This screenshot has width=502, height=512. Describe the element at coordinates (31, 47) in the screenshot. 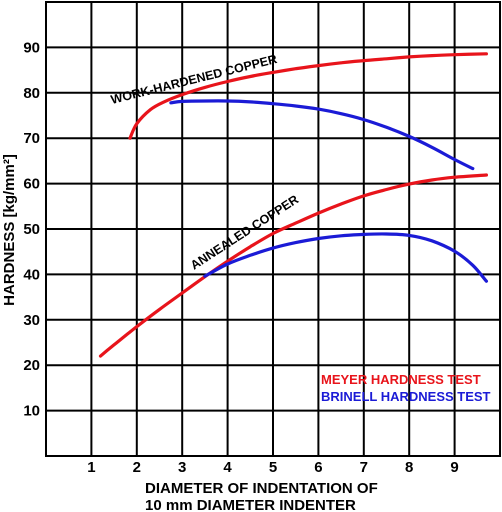

I see `y-tick-label: 90` at that location.